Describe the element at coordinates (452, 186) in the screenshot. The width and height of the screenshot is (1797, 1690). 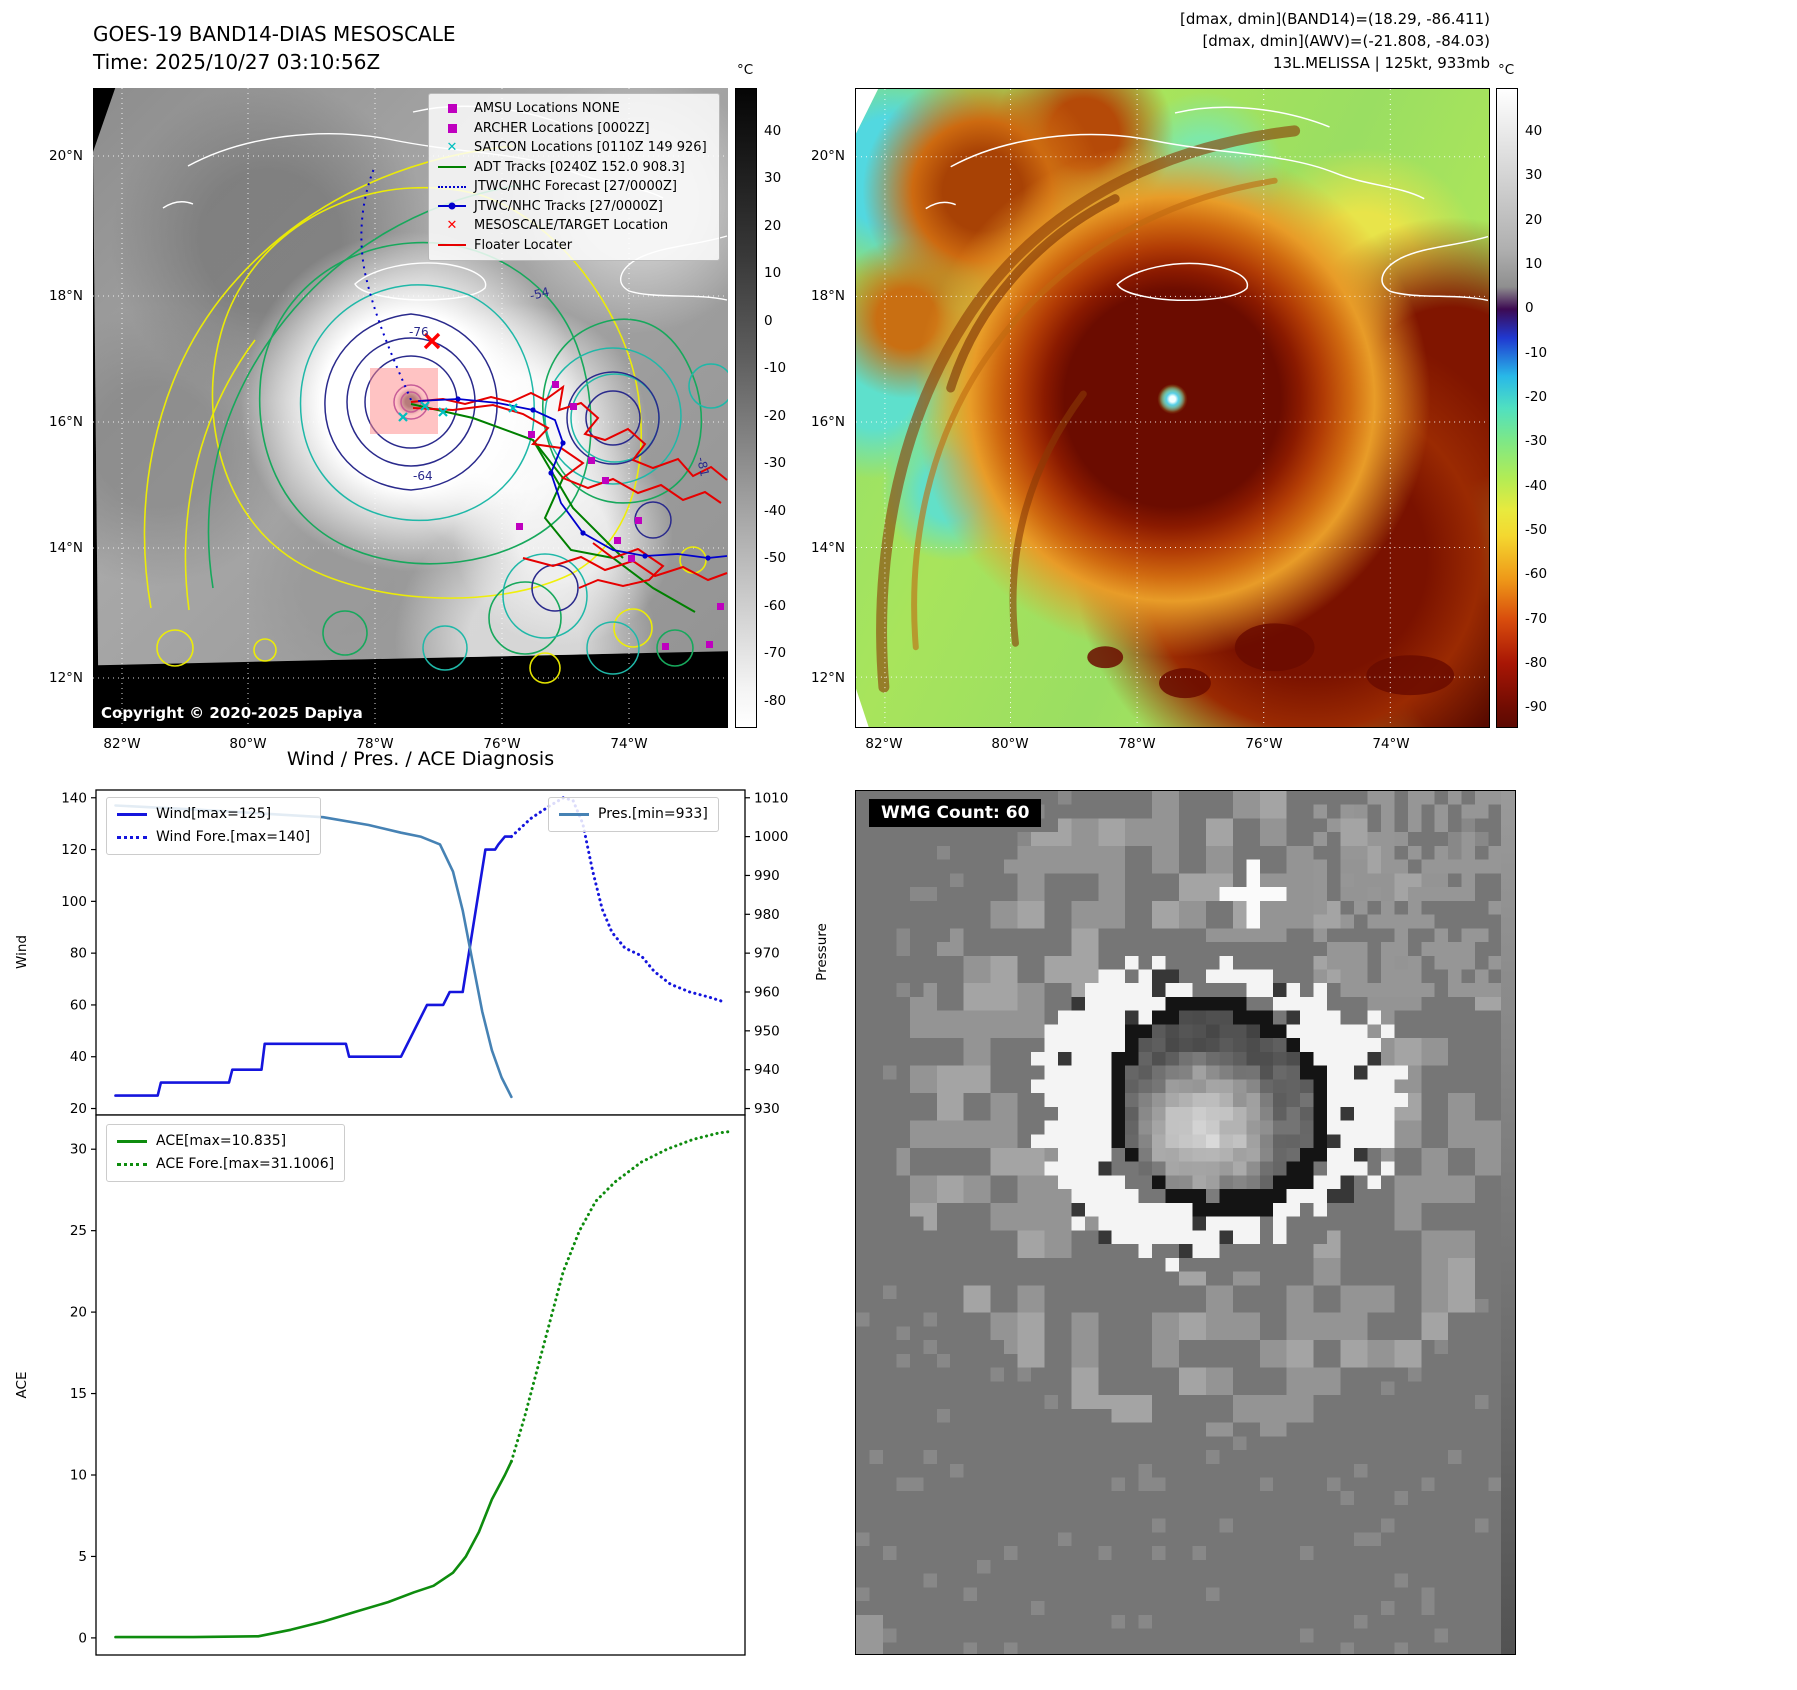
I see `dotted-line-marker-icon` at that location.